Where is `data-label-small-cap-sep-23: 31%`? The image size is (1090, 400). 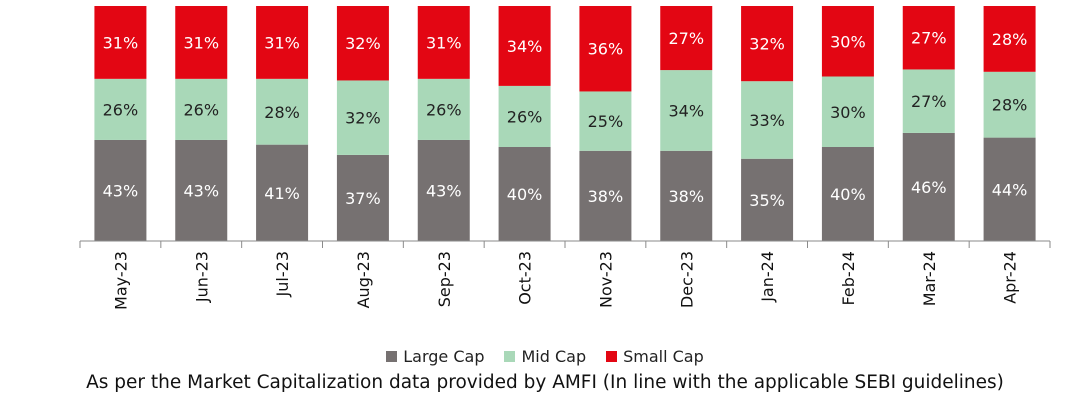
data-label-small-cap-sep-23: 31% is located at coordinates (444, 42).